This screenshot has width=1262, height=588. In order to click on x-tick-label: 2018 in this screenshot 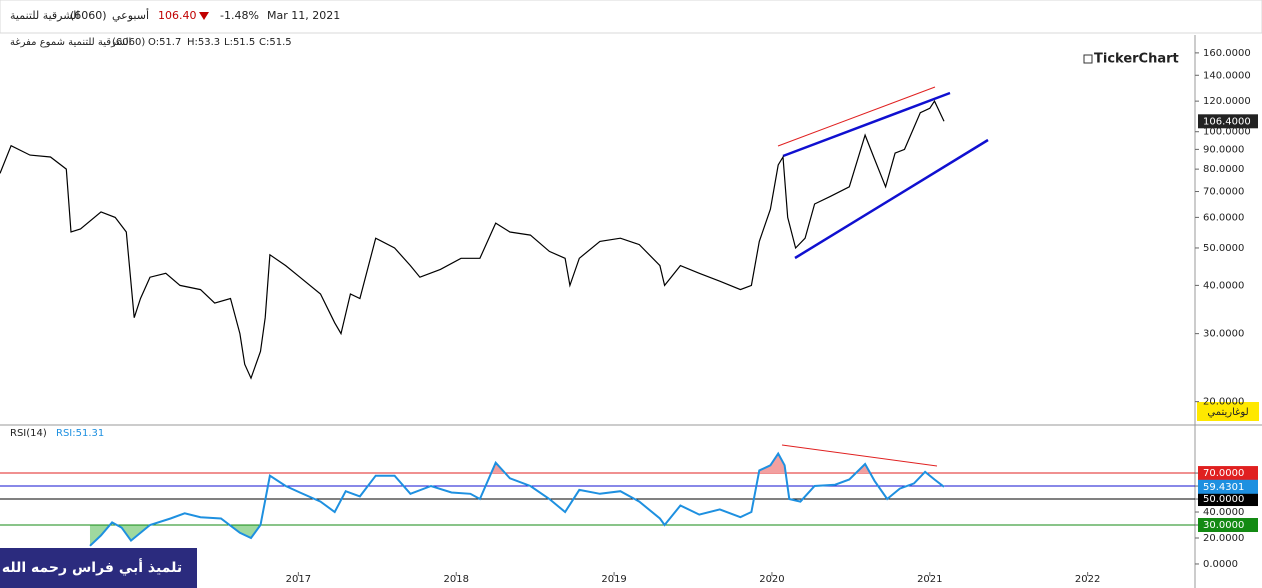, I will do `click(455, 579)`.